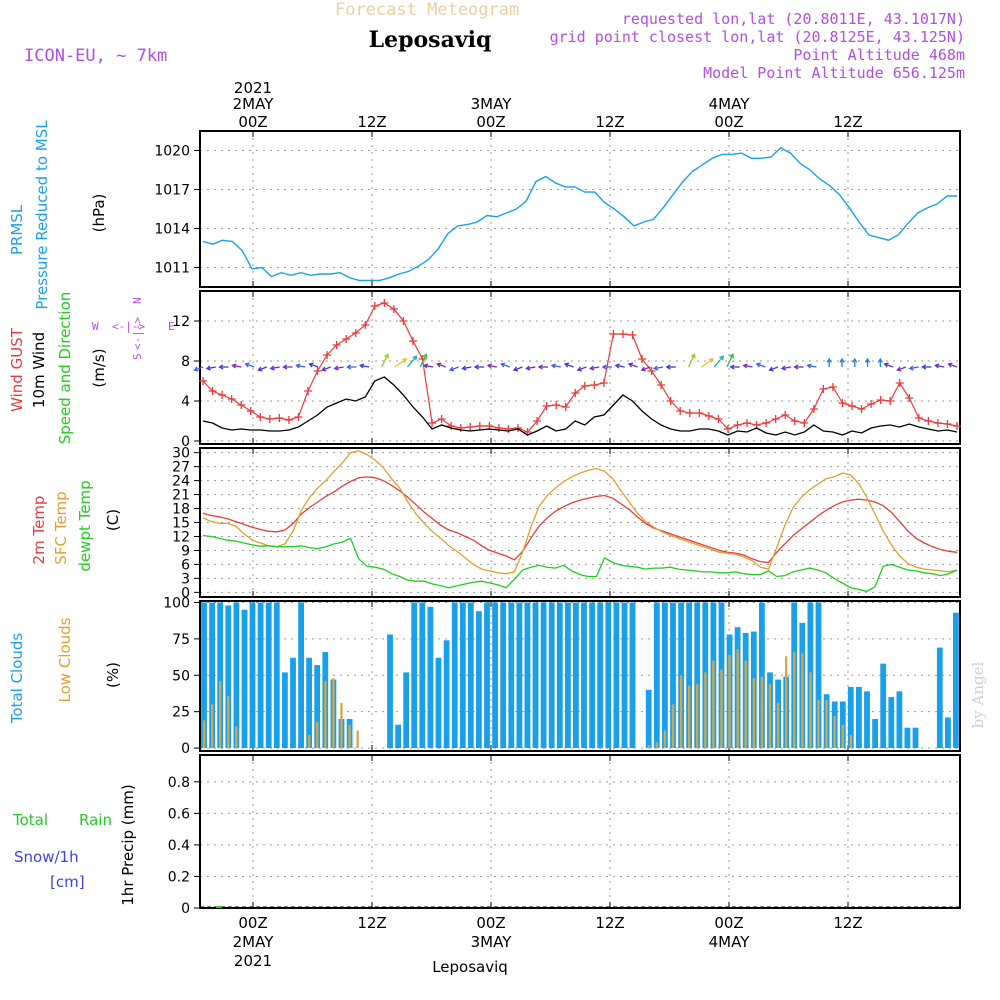 The image size is (1000, 1000). Describe the element at coordinates (728, 122) in the screenshot. I see `top-axis-label: 00Z` at that location.